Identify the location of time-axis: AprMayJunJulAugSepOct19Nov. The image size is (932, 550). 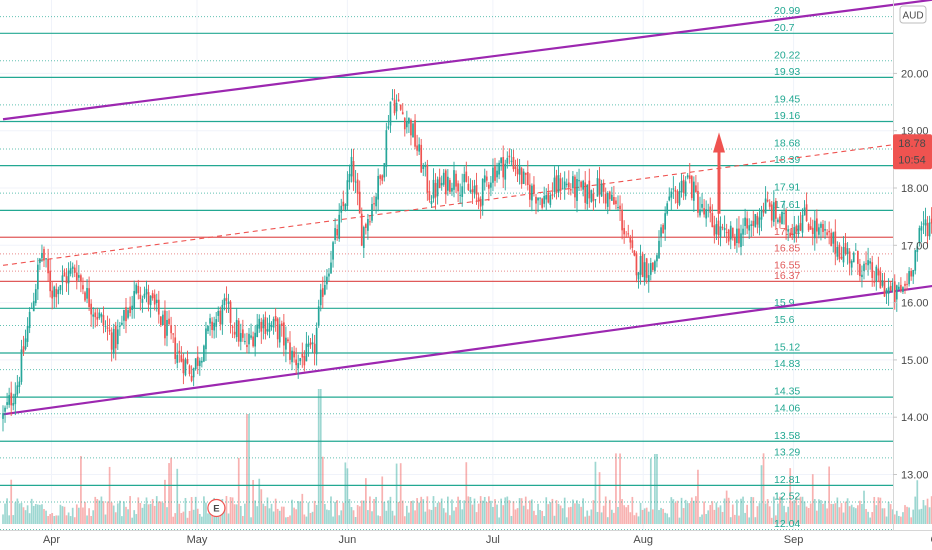
(466, 538).